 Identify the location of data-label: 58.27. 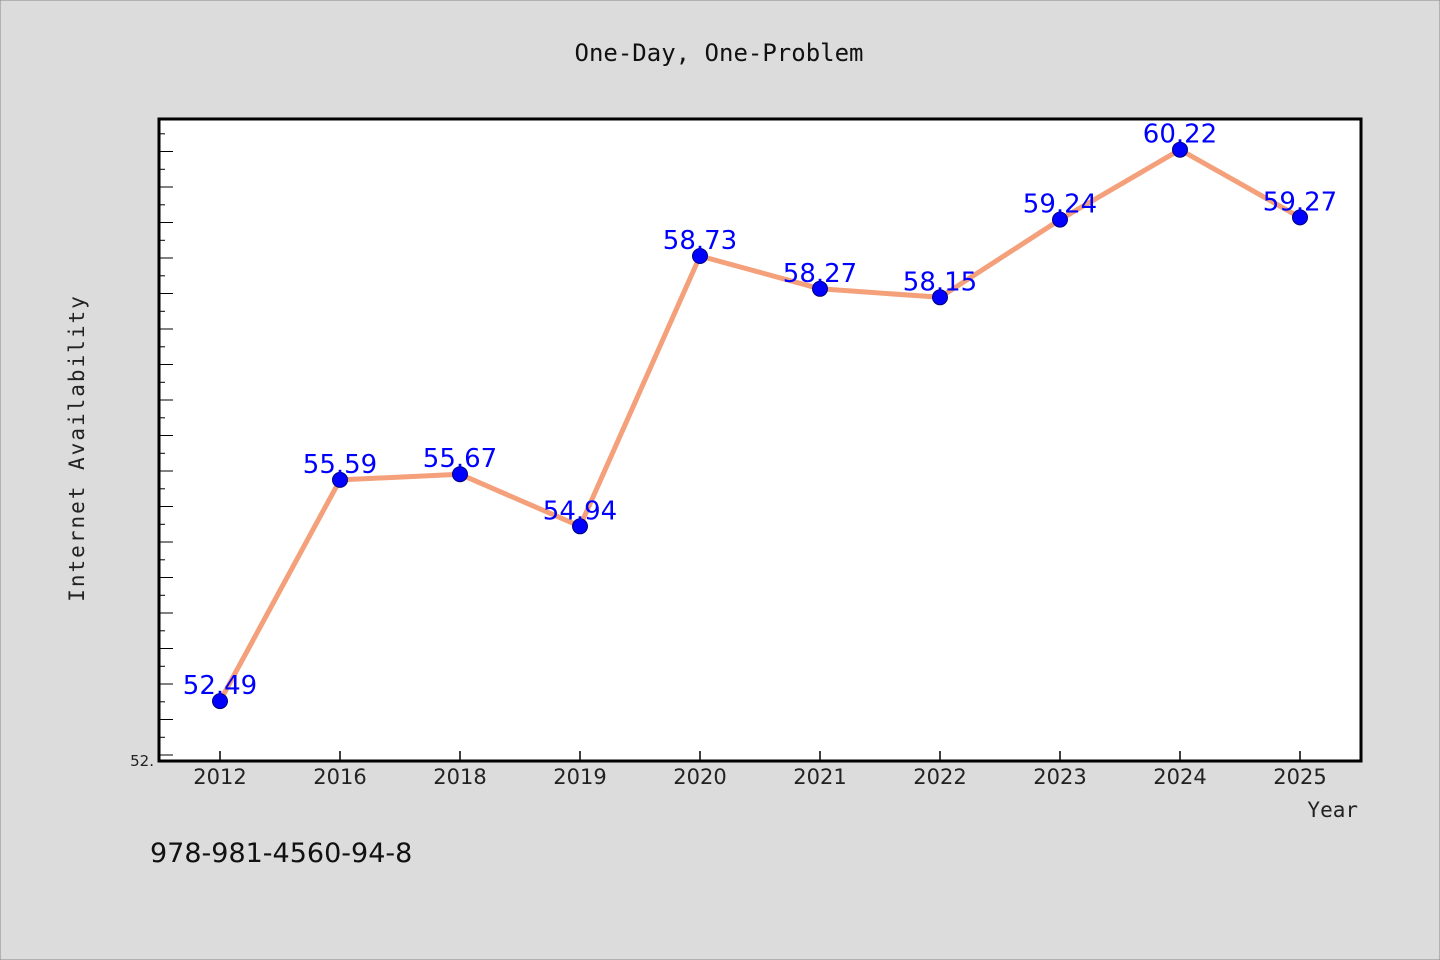
(820, 274).